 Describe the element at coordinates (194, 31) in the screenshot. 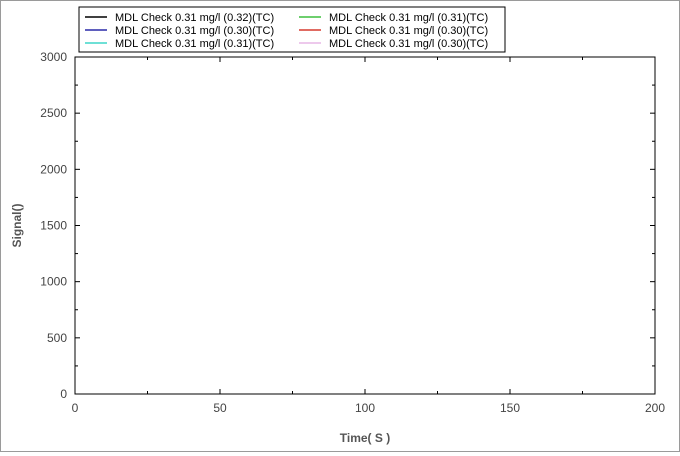

I see `legend-label-3: MDL Check 0.31 mg/l (0.30)(TC)` at that location.